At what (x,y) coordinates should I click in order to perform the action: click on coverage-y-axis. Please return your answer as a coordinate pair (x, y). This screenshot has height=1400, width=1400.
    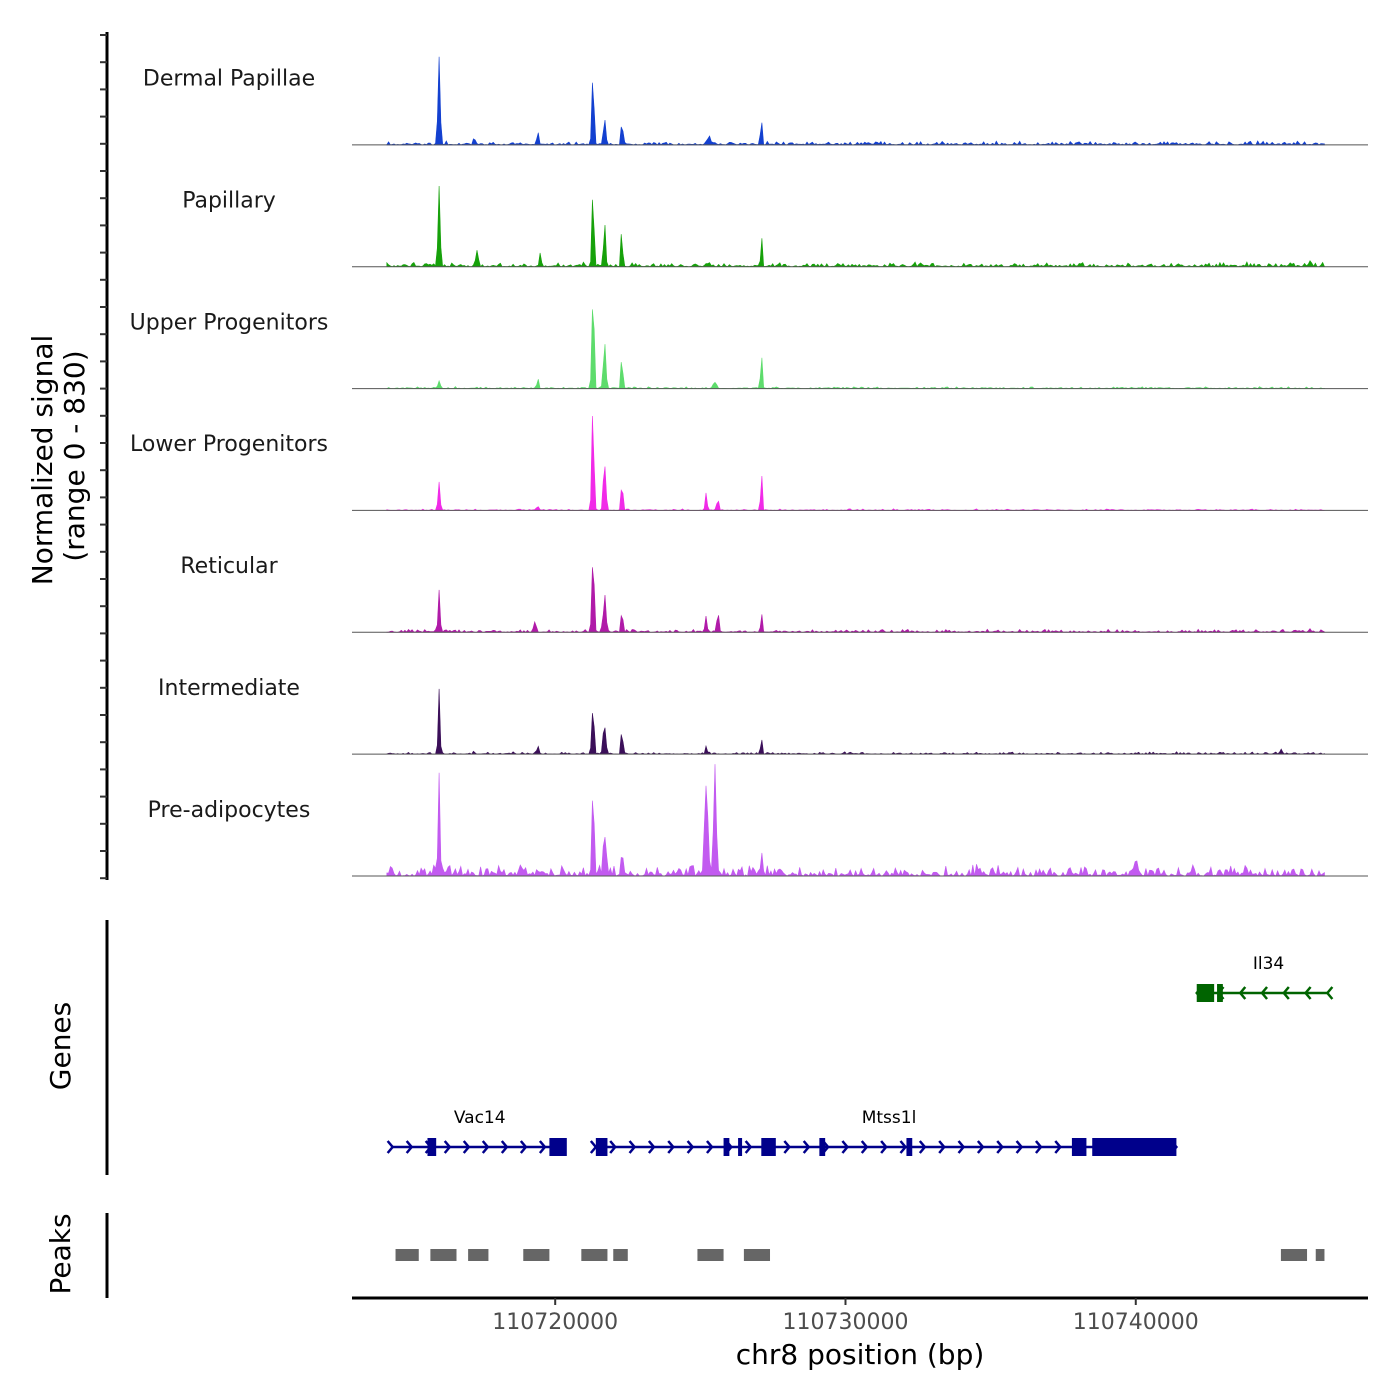
    Looking at the image, I should click on (104, 456).